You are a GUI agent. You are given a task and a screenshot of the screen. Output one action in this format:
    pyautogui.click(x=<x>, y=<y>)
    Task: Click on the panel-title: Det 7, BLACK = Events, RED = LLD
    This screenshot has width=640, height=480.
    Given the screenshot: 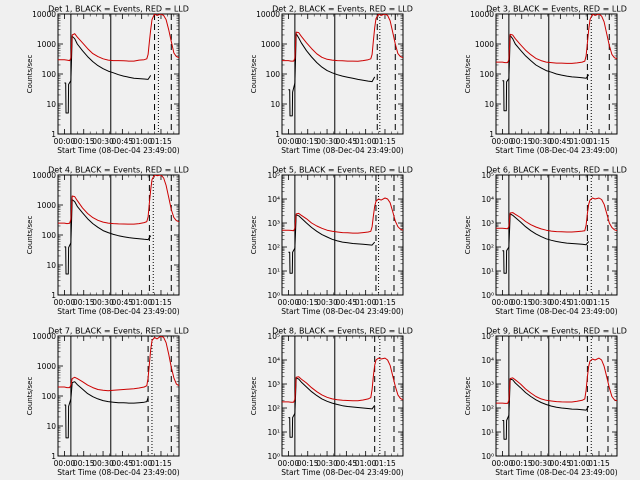 What is the action you would take?
    pyautogui.click(x=118, y=331)
    